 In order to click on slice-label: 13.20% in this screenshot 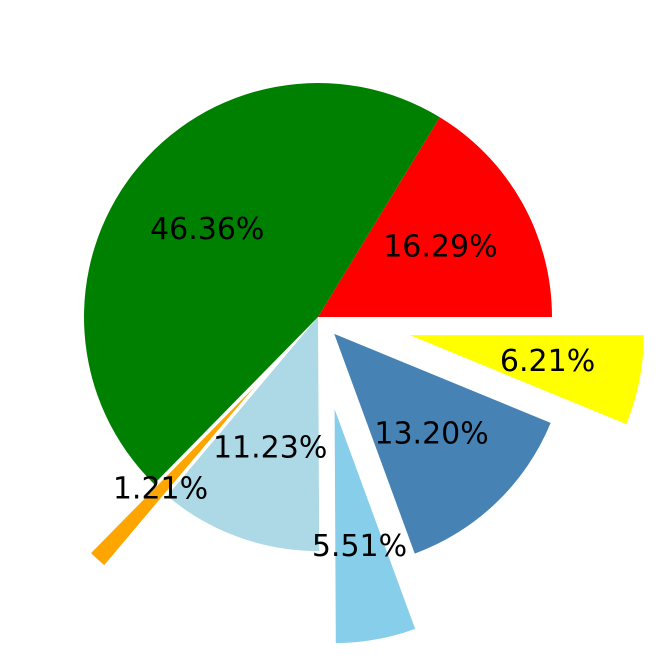, I will do `click(431, 434)`.